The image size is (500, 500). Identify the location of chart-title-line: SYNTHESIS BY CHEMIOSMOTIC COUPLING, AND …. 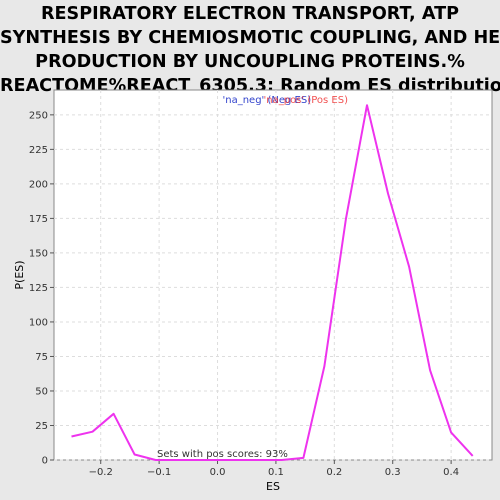
(250, 38).